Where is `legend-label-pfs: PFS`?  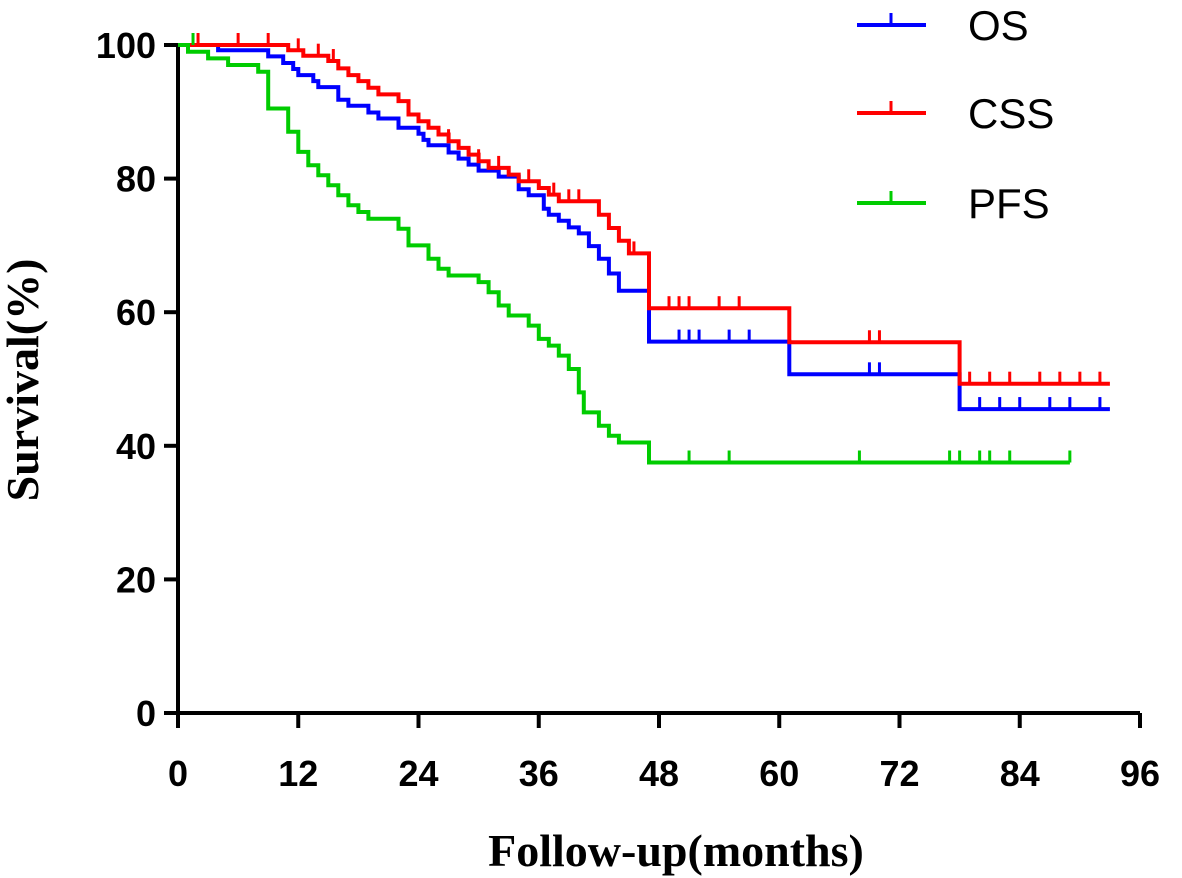 legend-label-pfs: PFS is located at coordinates (1009, 203).